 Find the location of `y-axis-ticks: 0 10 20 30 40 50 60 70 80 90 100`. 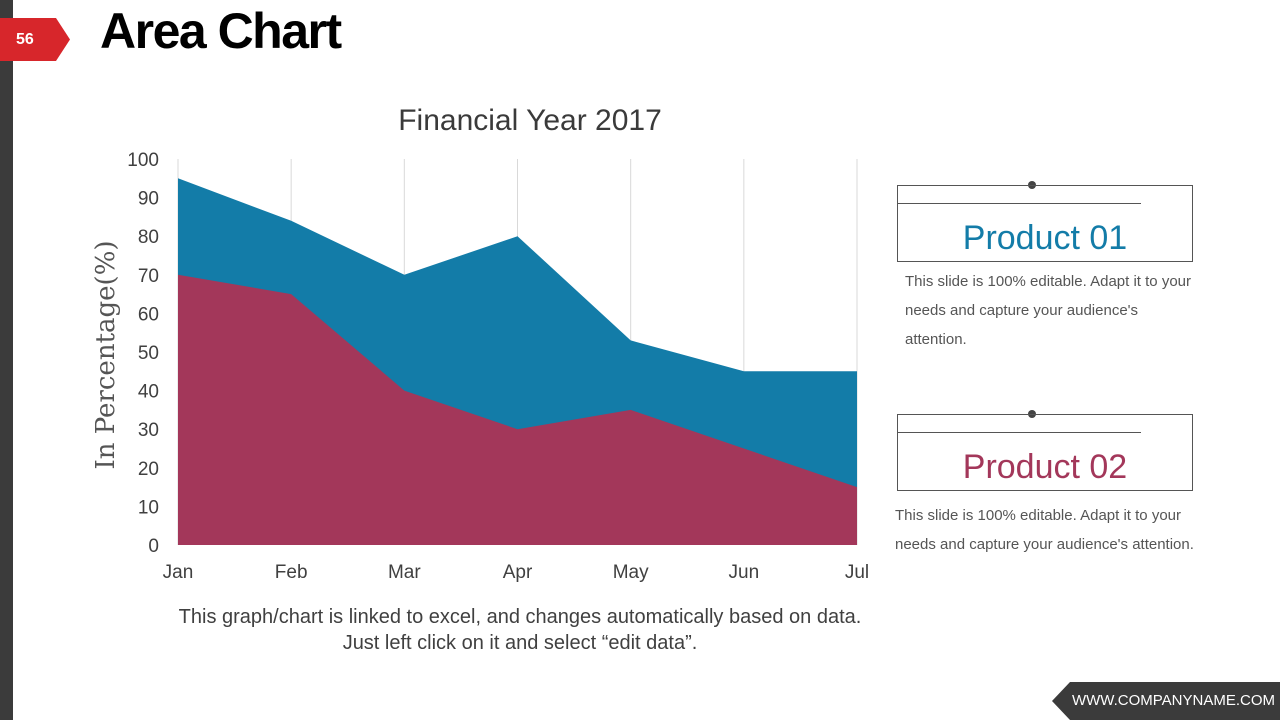

y-axis-ticks: 0 10 20 30 40 50 60 70 80 90 100 is located at coordinates (143, 353).